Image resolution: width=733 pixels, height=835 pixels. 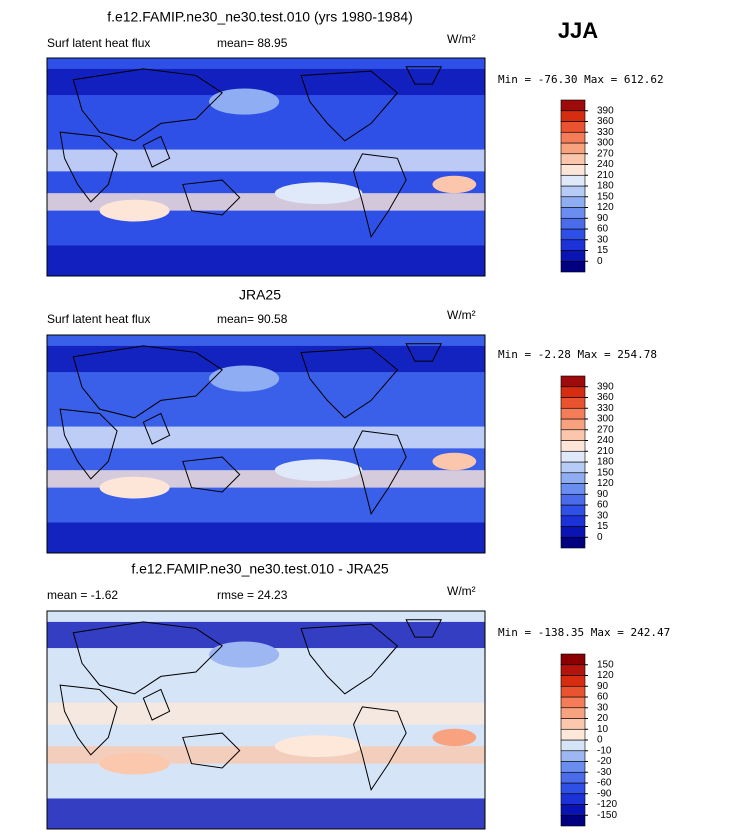 What do you see at coordinates (577, 354) in the screenshot?
I see `panel-min-max: Min = -2.28 Max = 254.78` at bounding box center [577, 354].